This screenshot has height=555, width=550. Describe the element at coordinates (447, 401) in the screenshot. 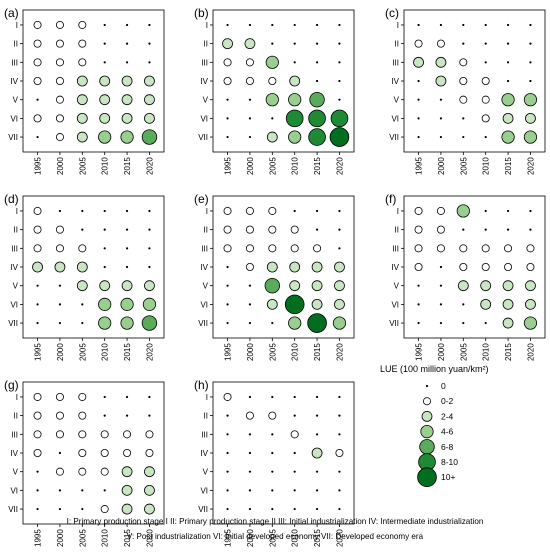

I see `legend-label: 0-2` at that location.